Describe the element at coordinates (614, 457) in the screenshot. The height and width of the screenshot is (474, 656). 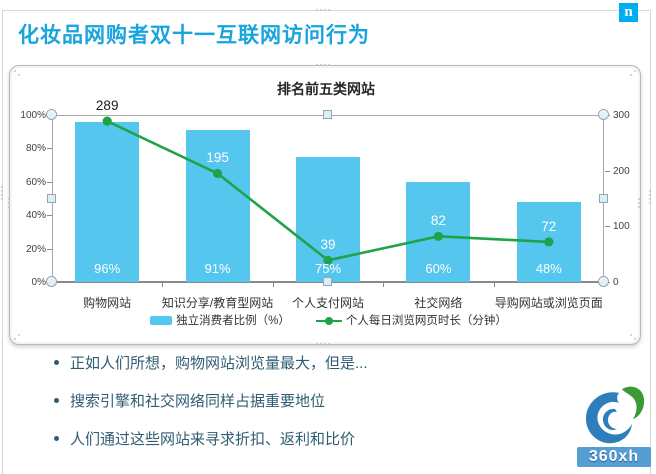
I see `watermark-badge: 360xh` at that location.